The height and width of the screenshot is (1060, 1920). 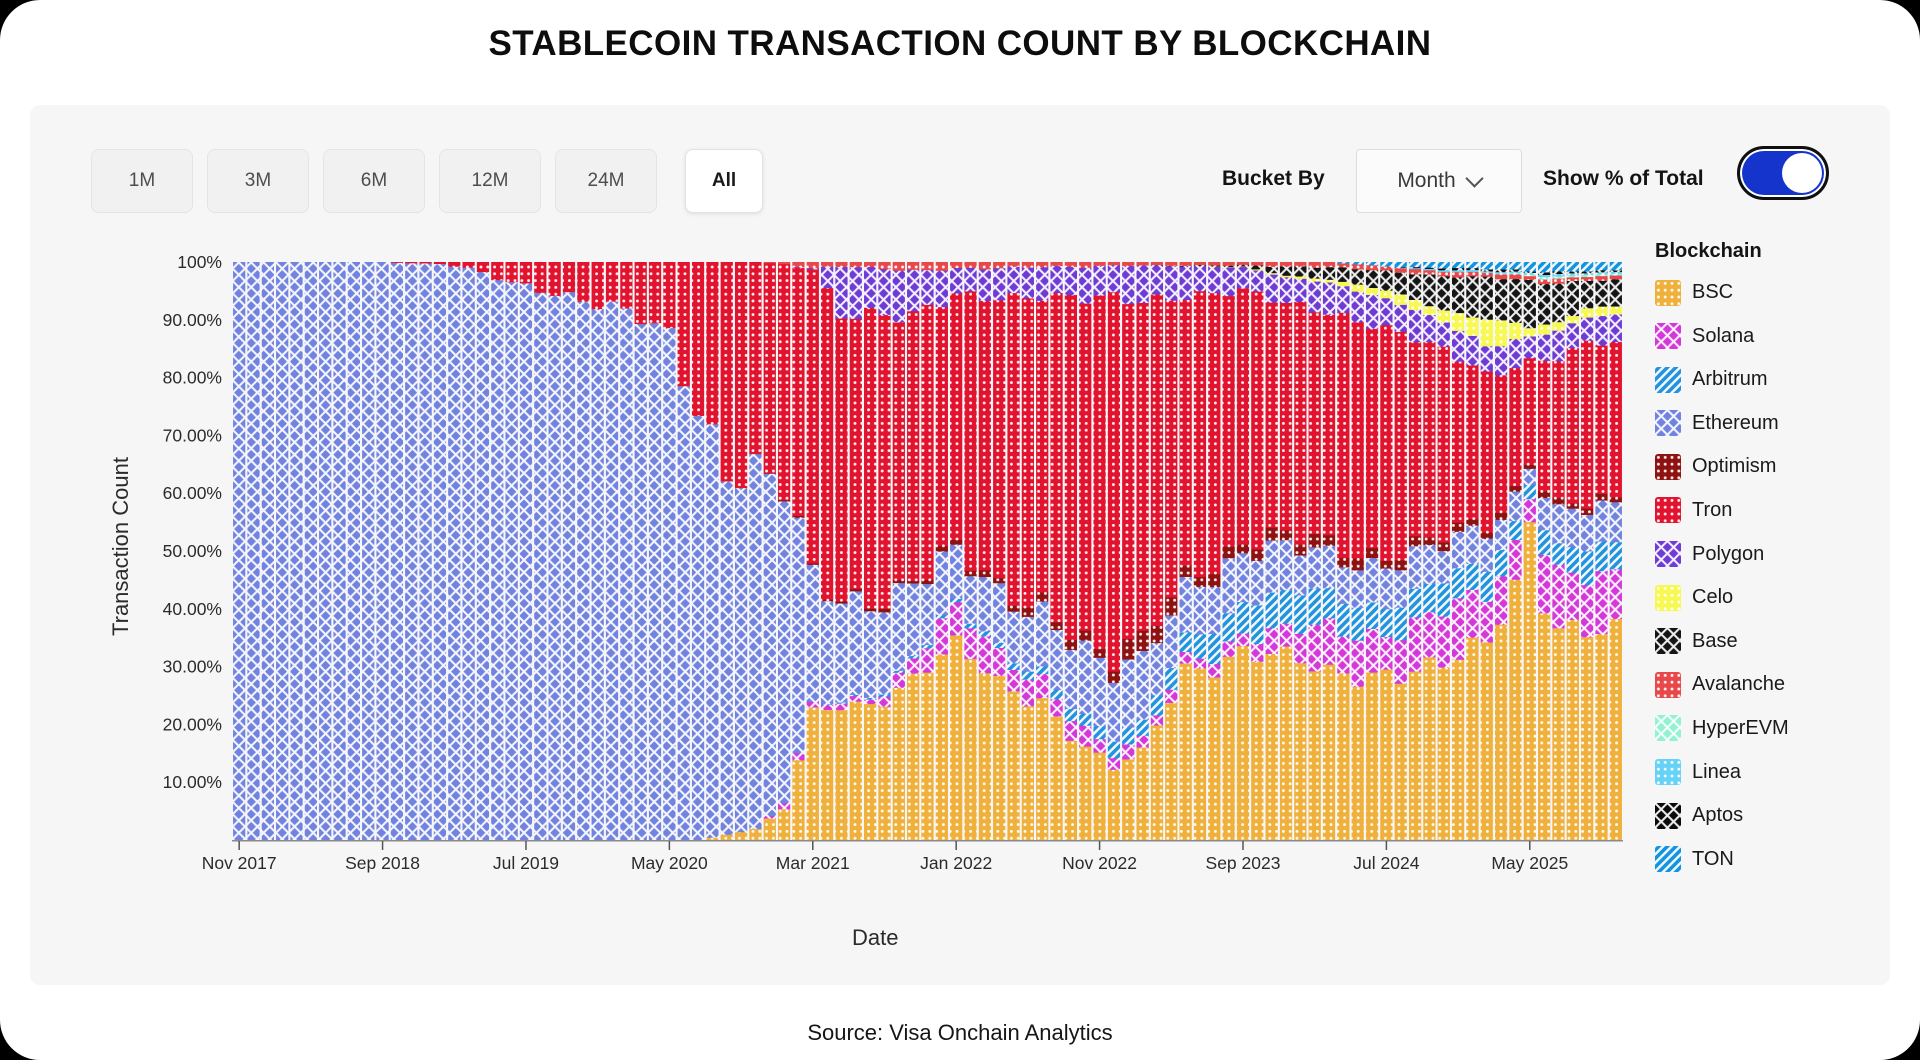 I want to click on legend-item-base: Base, so click(x=1722, y=641).